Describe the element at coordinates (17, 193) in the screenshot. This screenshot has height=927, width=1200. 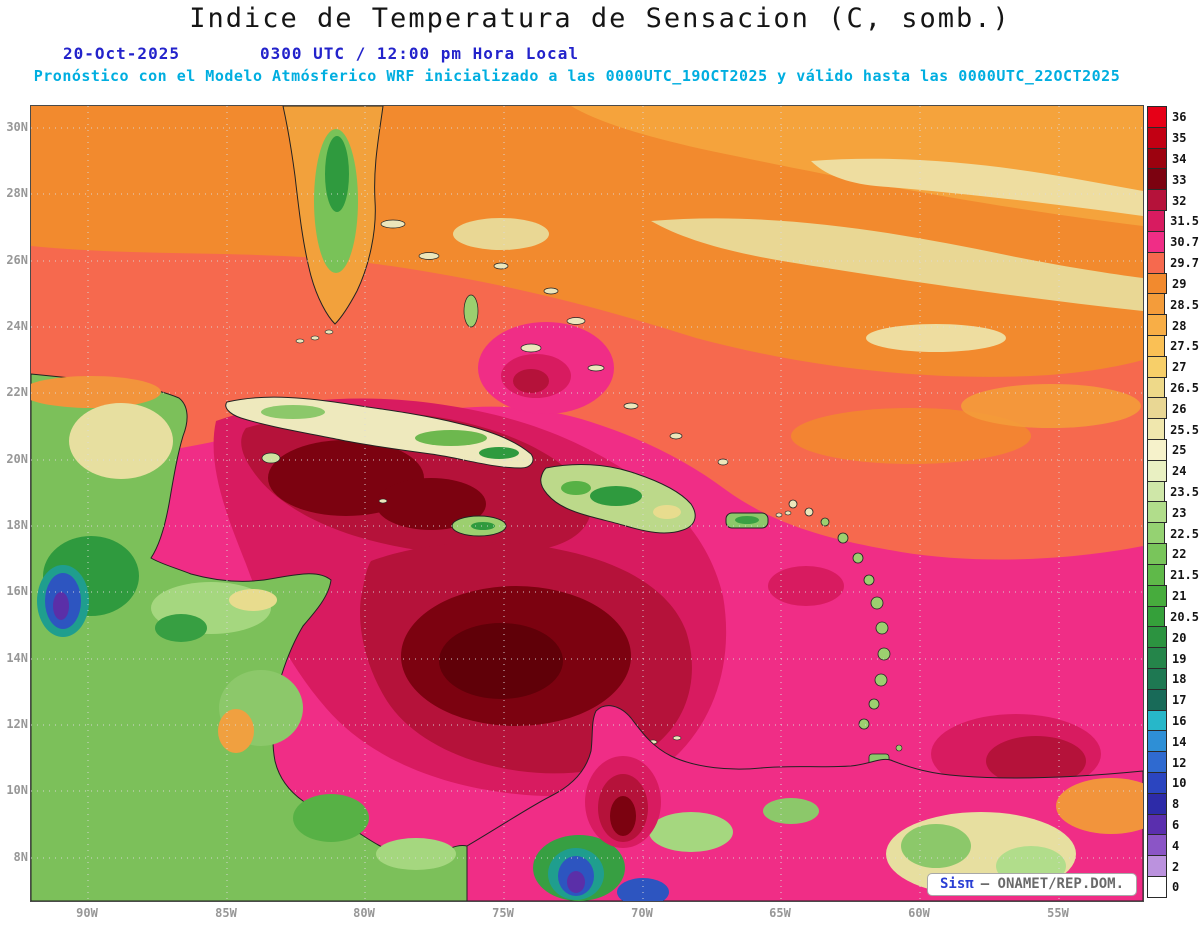
I see `lat-tick-label: 28N` at that location.